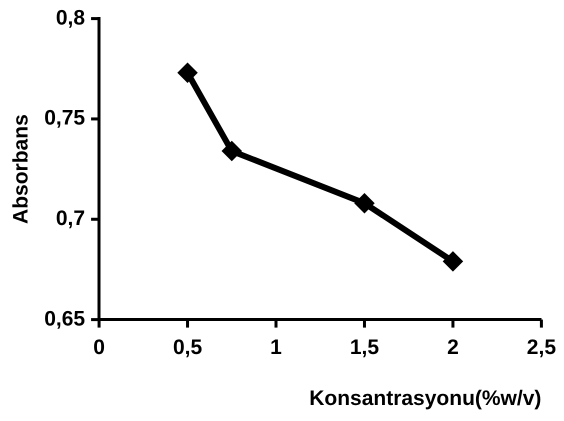 The width and height of the screenshot is (564, 421). What do you see at coordinates (425, 398) in the screenshot?
I see `x-axis-title: Konsantrasyonu(%w/v)` at bounding box center [425, 398].